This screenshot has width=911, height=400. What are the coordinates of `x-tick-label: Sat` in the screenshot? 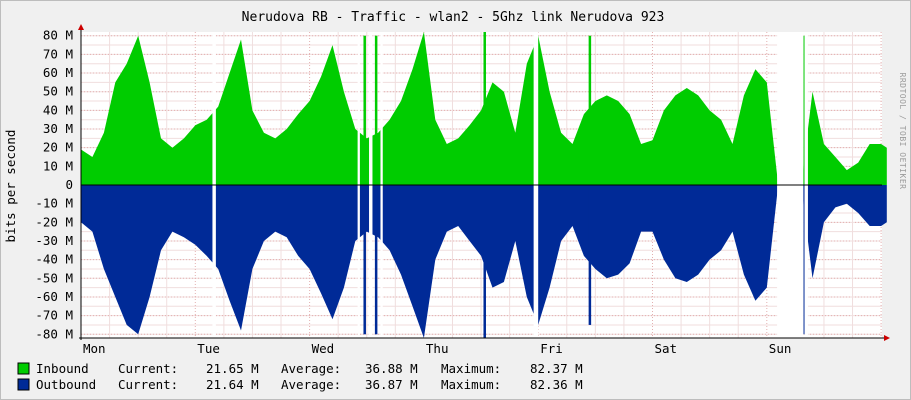 It's located at (666, 348).